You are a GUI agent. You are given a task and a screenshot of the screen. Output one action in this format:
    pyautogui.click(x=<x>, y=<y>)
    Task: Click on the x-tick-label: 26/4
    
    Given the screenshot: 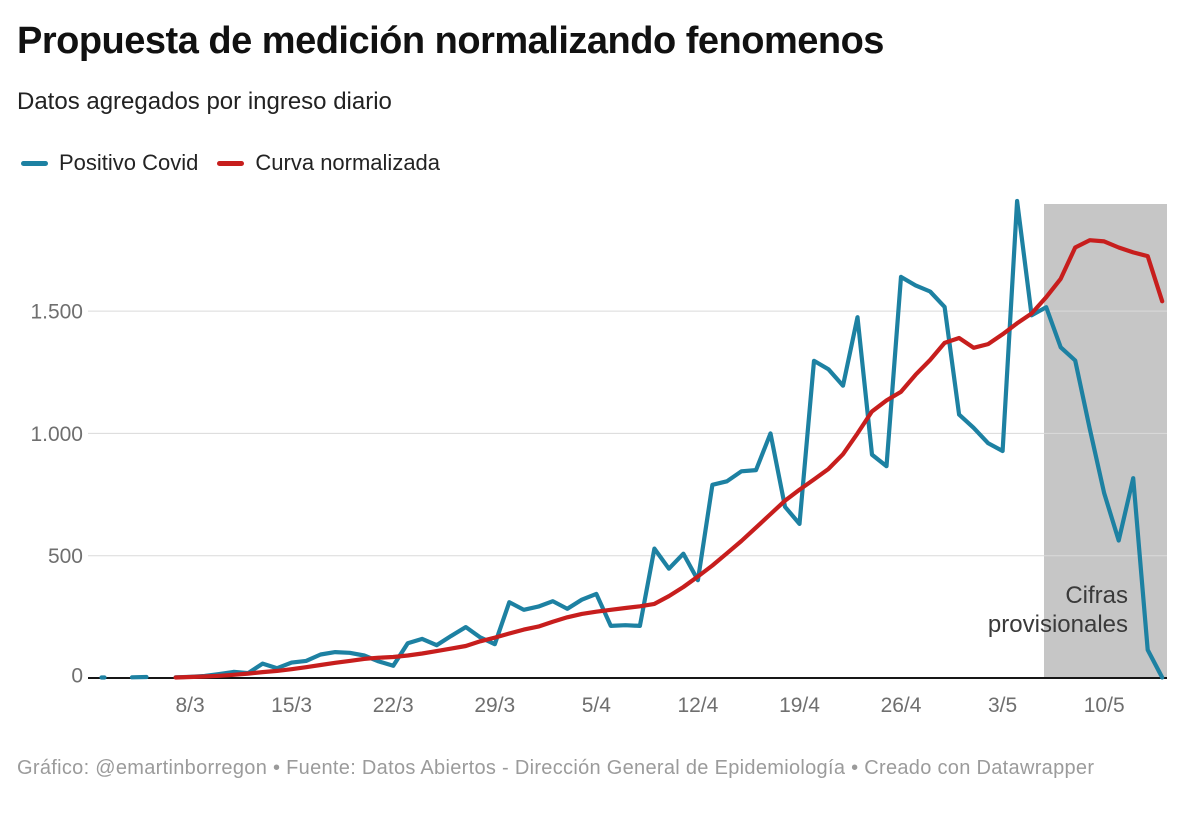 What is the action you would take?
    pyautogui.click(x=901, y=705)
    